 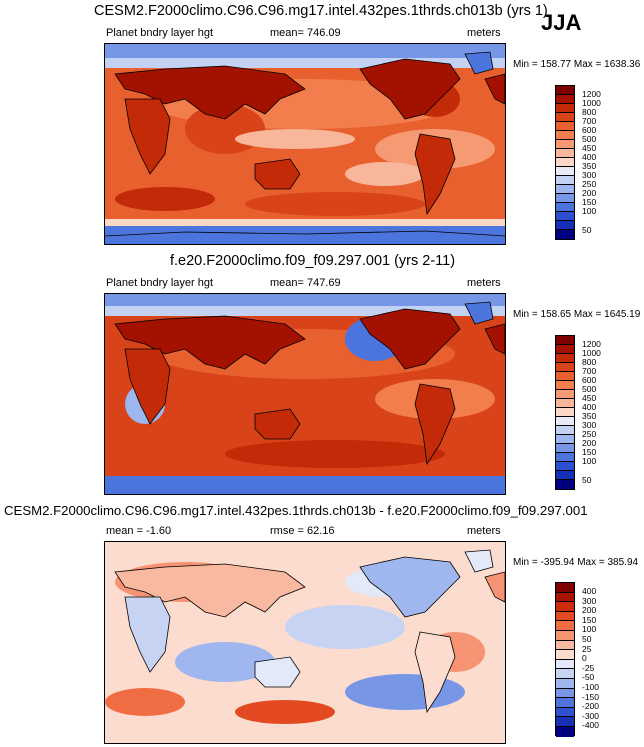 I want to click on cb1-label: 100, so click(x=589, y=211).